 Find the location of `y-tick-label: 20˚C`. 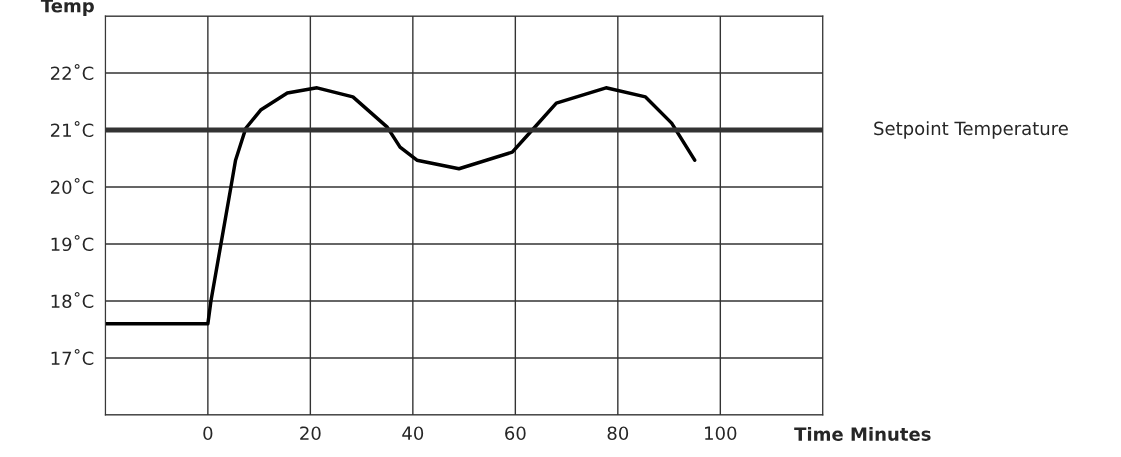

y-tick-label: 20˚C is located at coordinates (72, 186).